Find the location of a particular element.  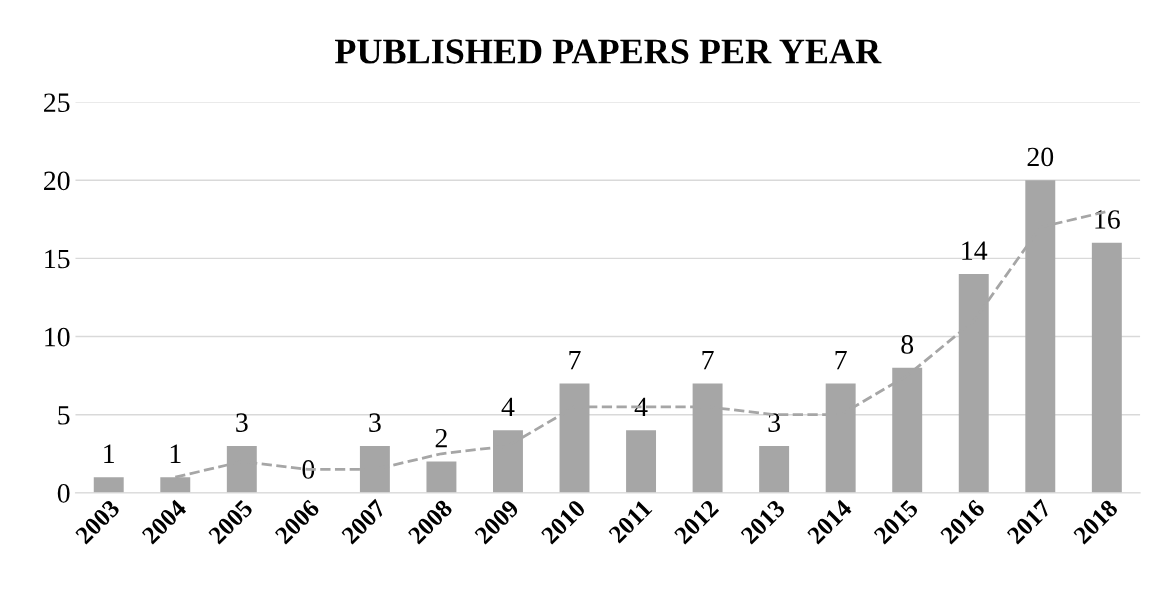

y-tick-label: 25 is located at coordinates (57, 103).